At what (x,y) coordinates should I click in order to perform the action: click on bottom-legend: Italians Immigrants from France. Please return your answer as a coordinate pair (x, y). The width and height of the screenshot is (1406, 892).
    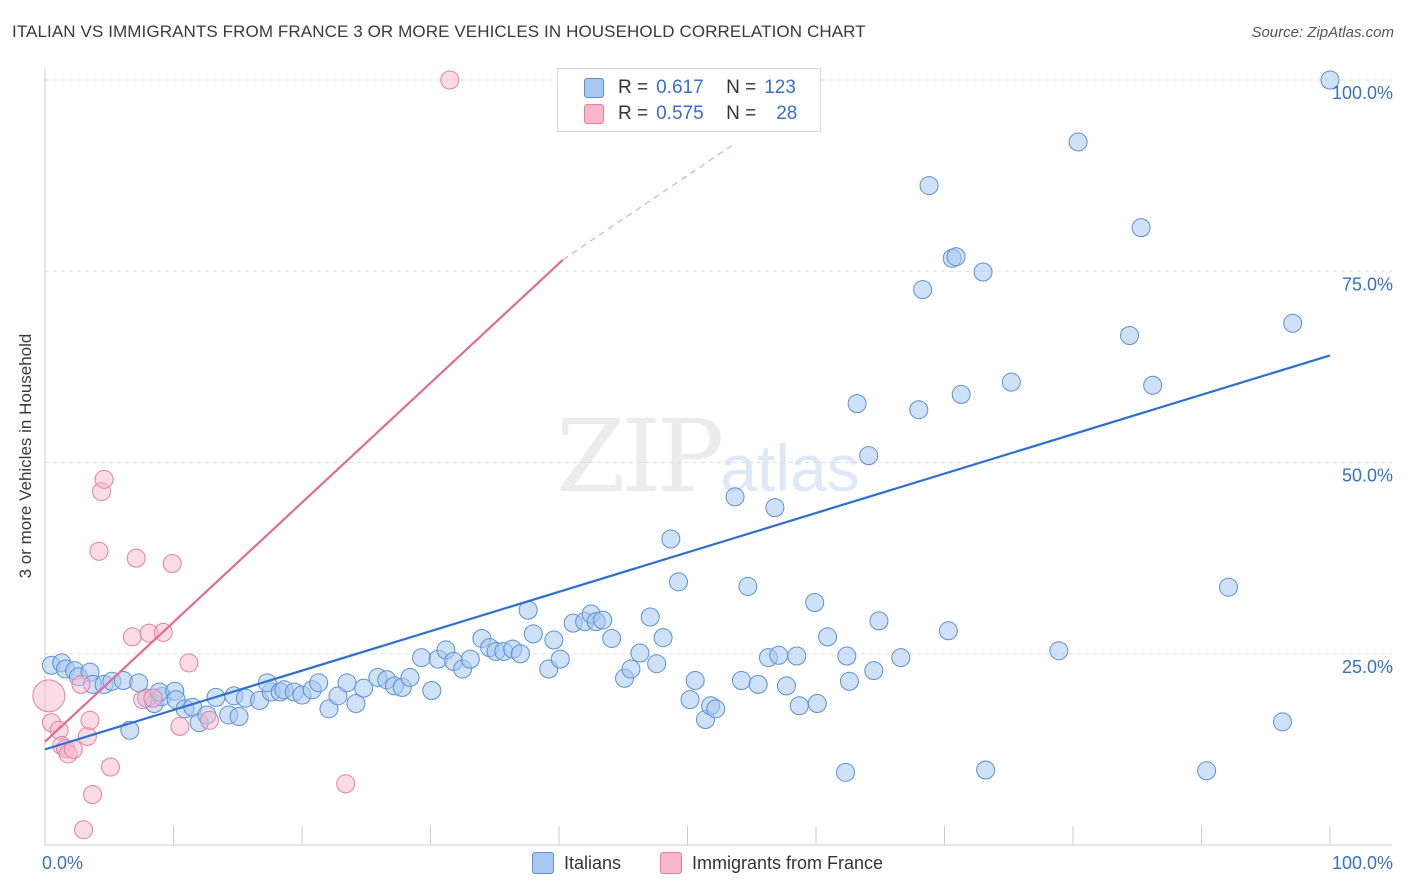
    Looking at the image, I should click on (703, 865).